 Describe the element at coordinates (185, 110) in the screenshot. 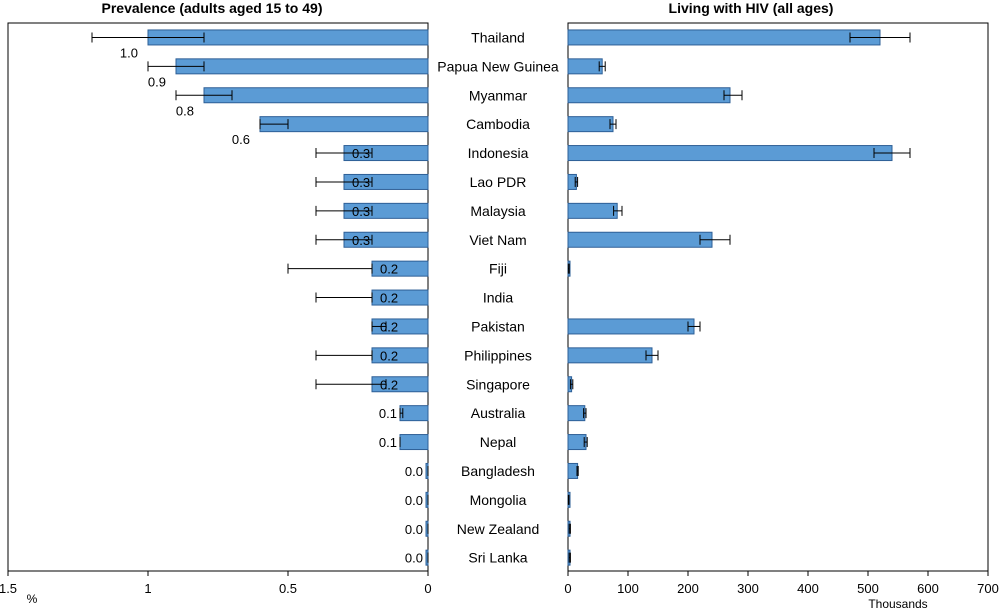

I see `prevalence-value-label: 0.8` at that location.